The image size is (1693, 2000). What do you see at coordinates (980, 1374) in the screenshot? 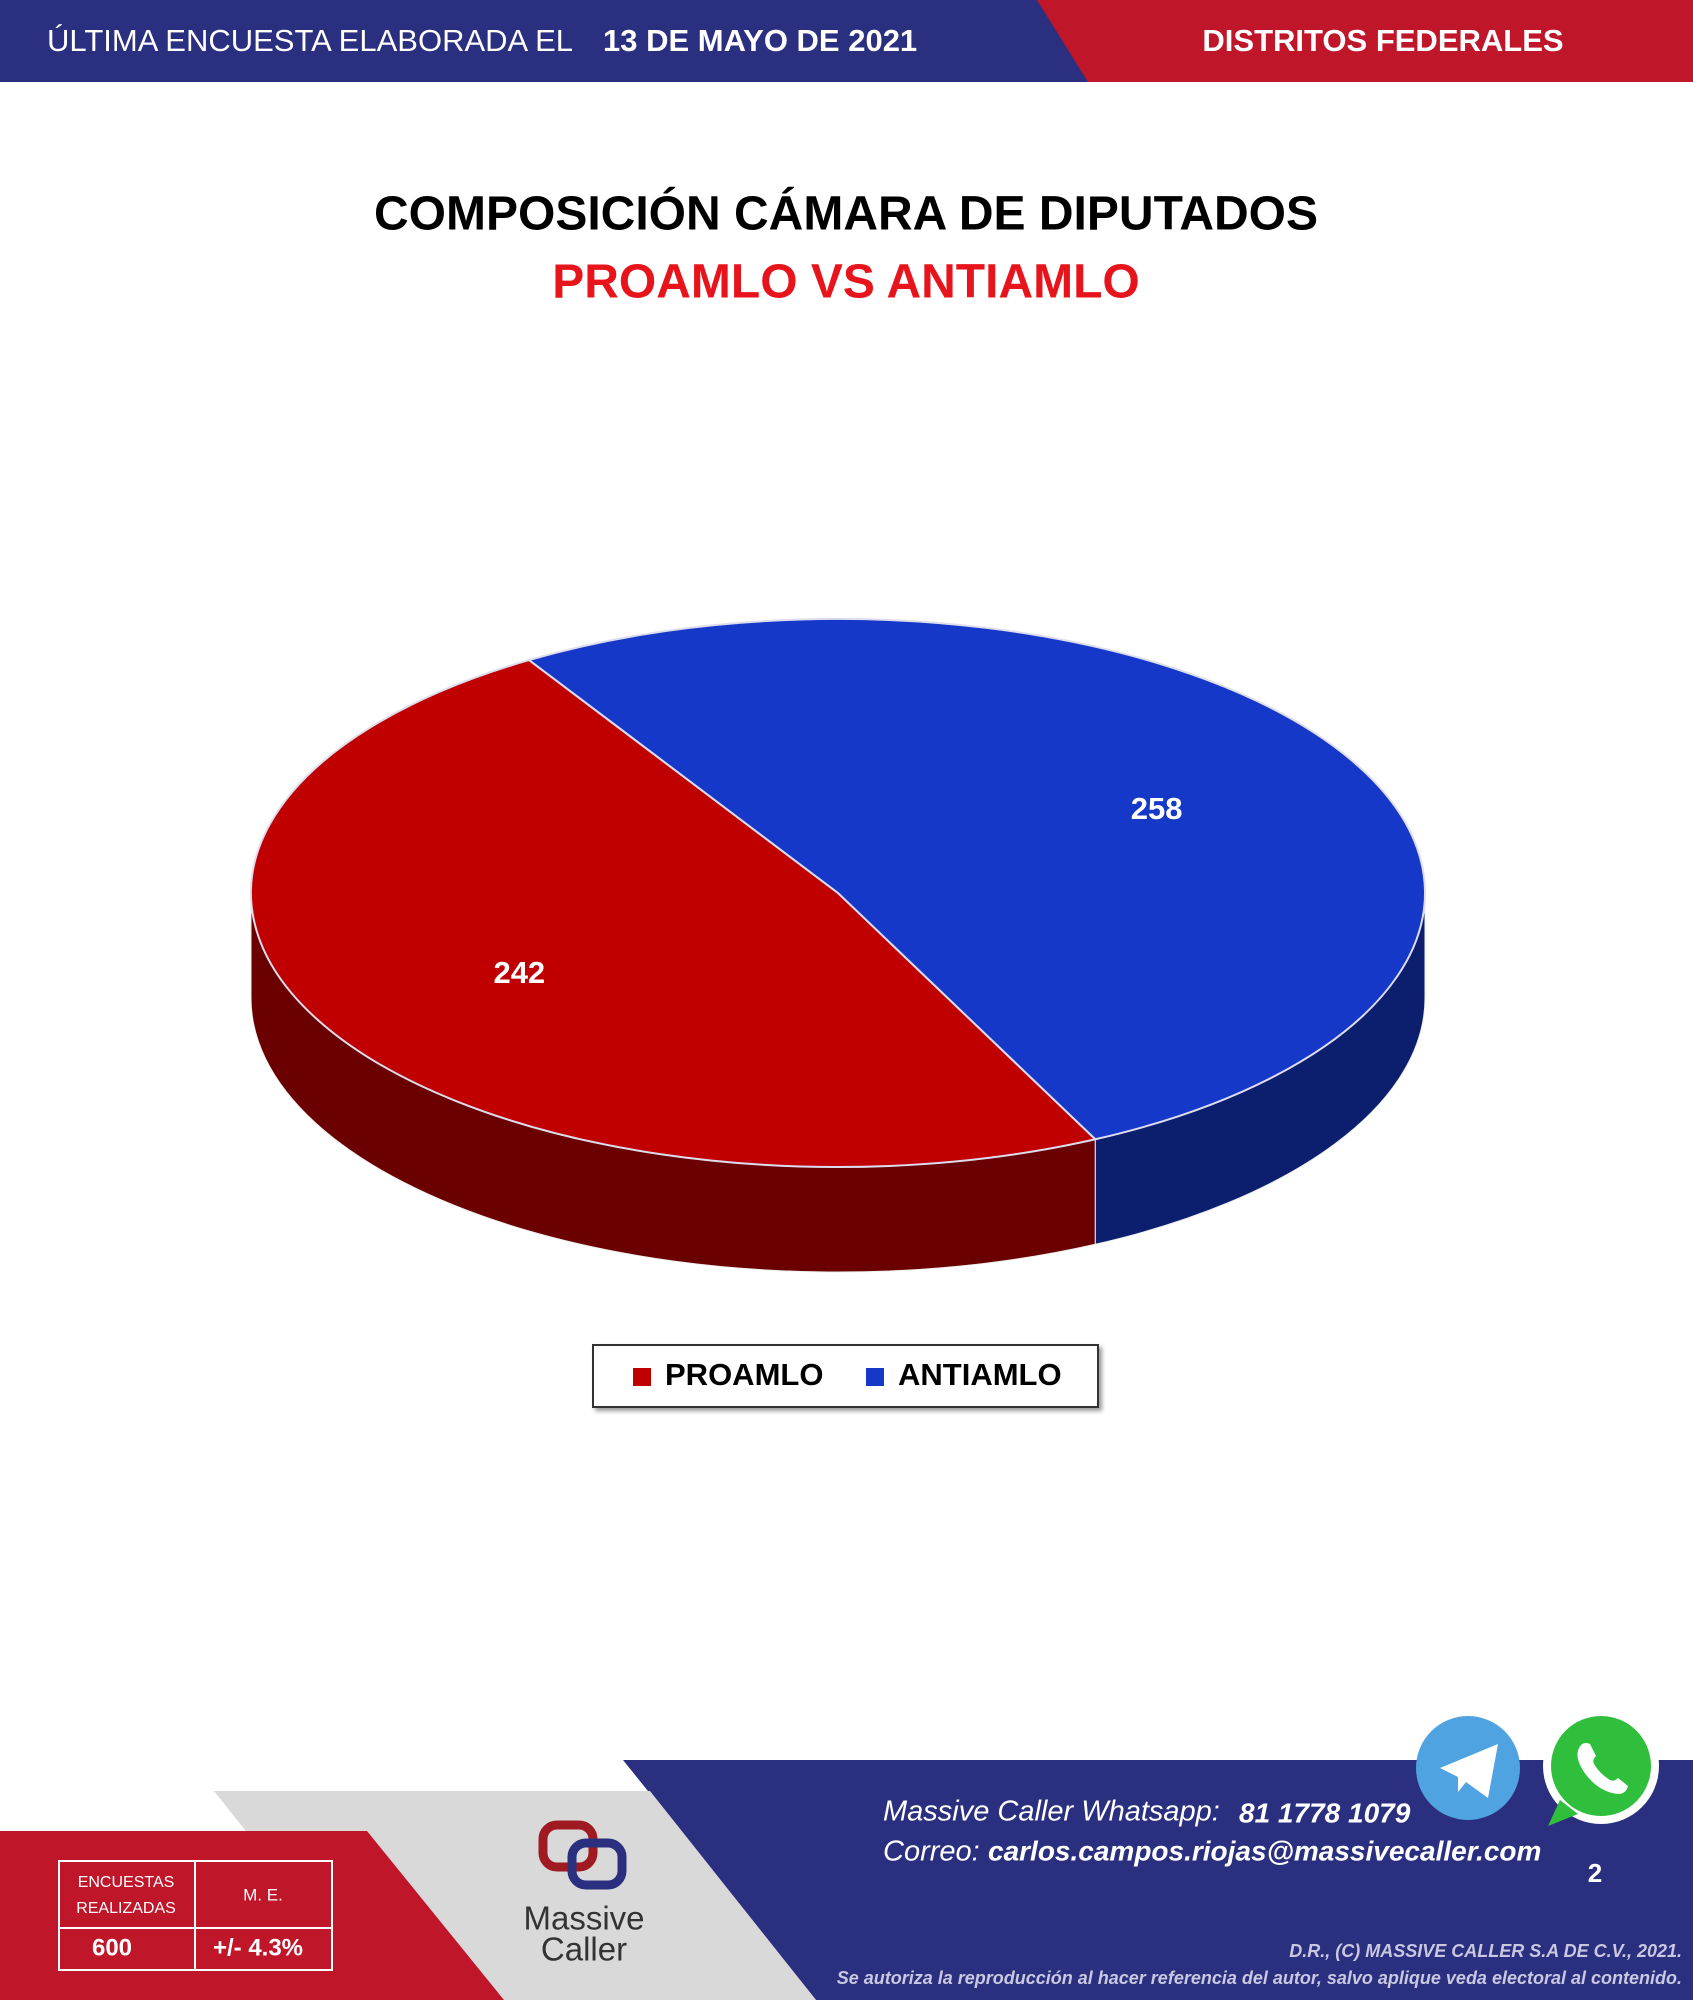
I see `legend-label: ANTIAMLO` at bounding box center [980, 1374].